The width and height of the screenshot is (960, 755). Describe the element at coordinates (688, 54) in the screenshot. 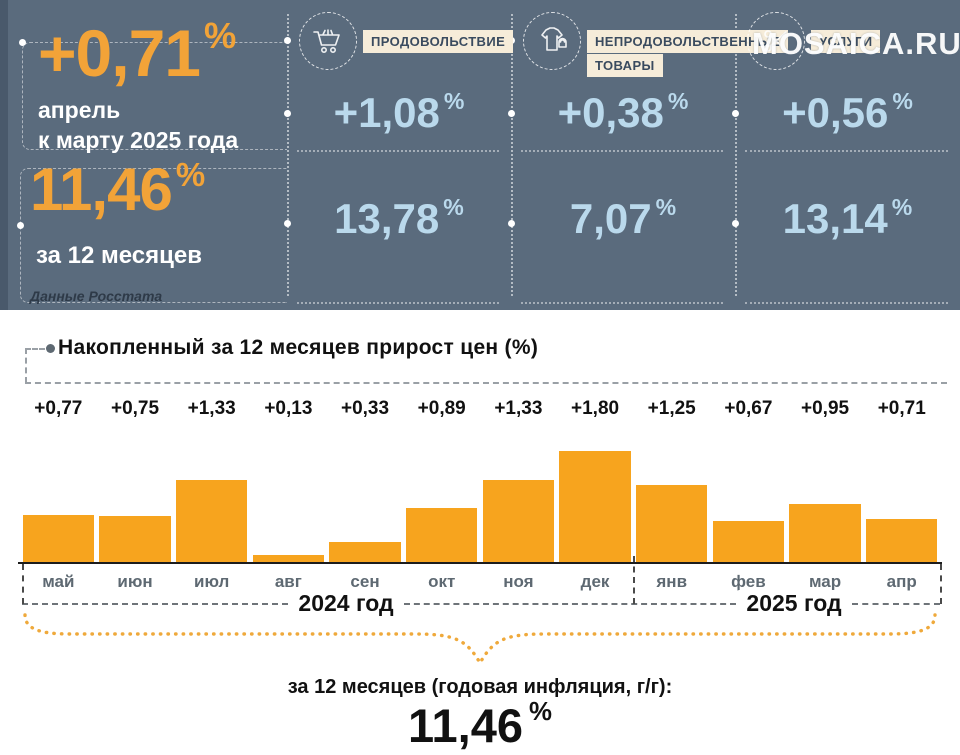

I see `category-badge: НЕПРОДОВОЛЬСТВЕННЫЕ ТОВАРЫ` at that location.